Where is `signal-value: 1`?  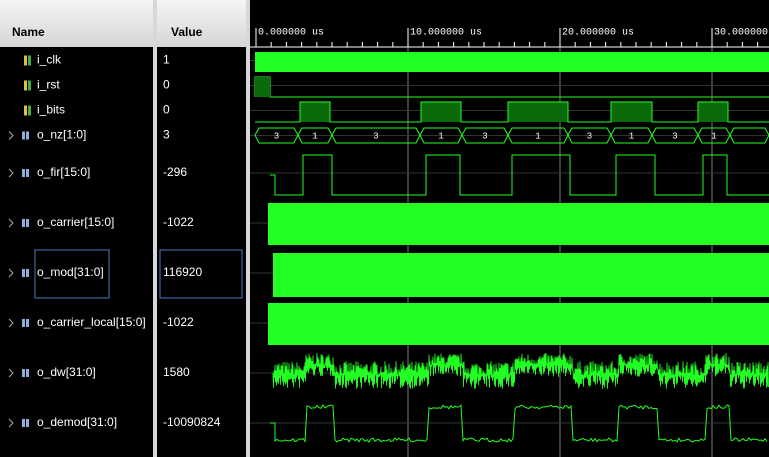 signal-value: 1 is located at coordinates (166, 60).